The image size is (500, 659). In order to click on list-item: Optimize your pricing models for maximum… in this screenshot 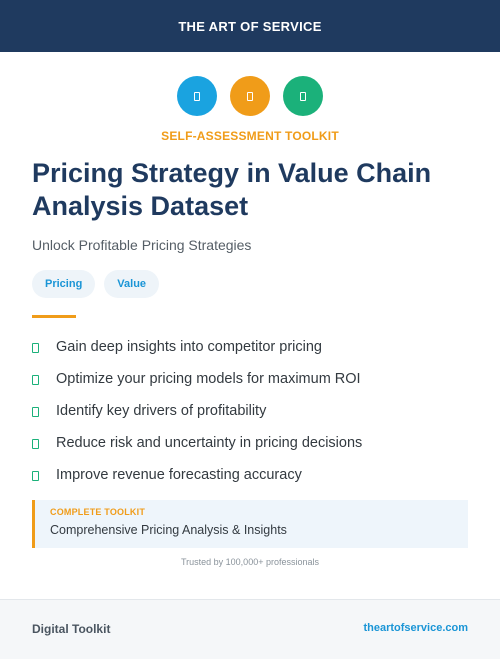, I will do `click(197, 379)`.